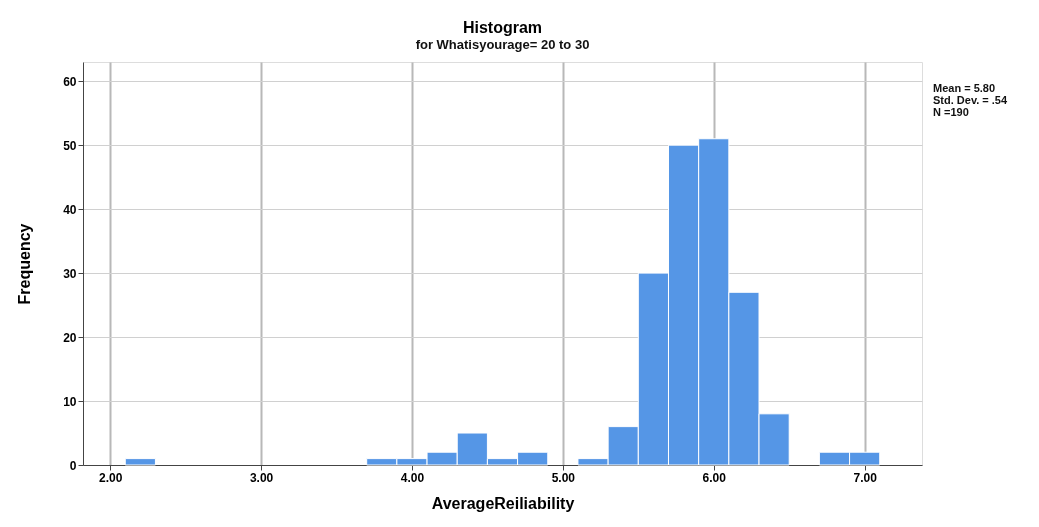 The width and height of the screenshot is (1039, 527). I want to click on y-tick-label: 20, so click(70, 337).